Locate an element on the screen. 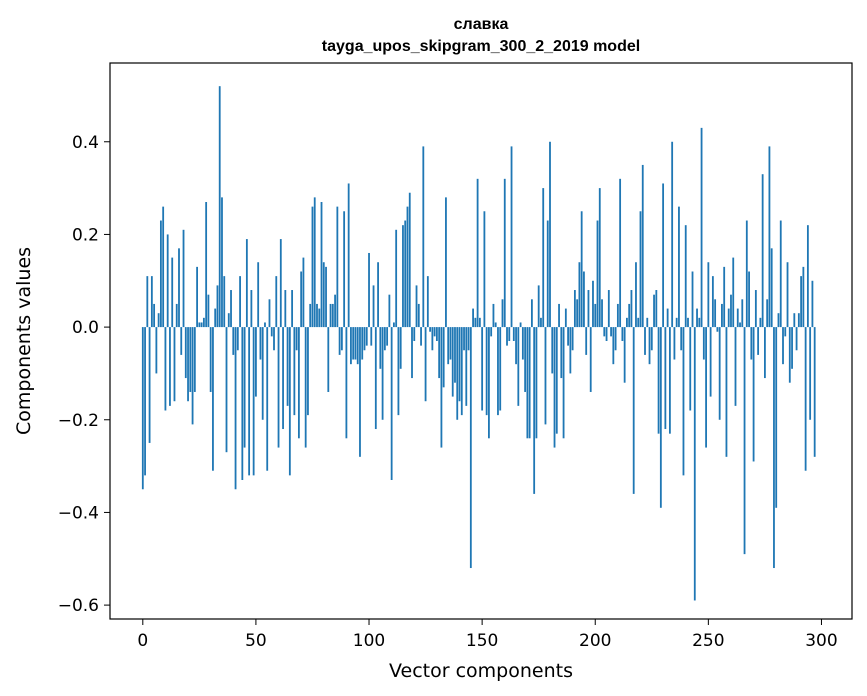 The width and height of the screenshot is (867, 696). y-tick-label: −0.2 is located at coordinates (78, 421).